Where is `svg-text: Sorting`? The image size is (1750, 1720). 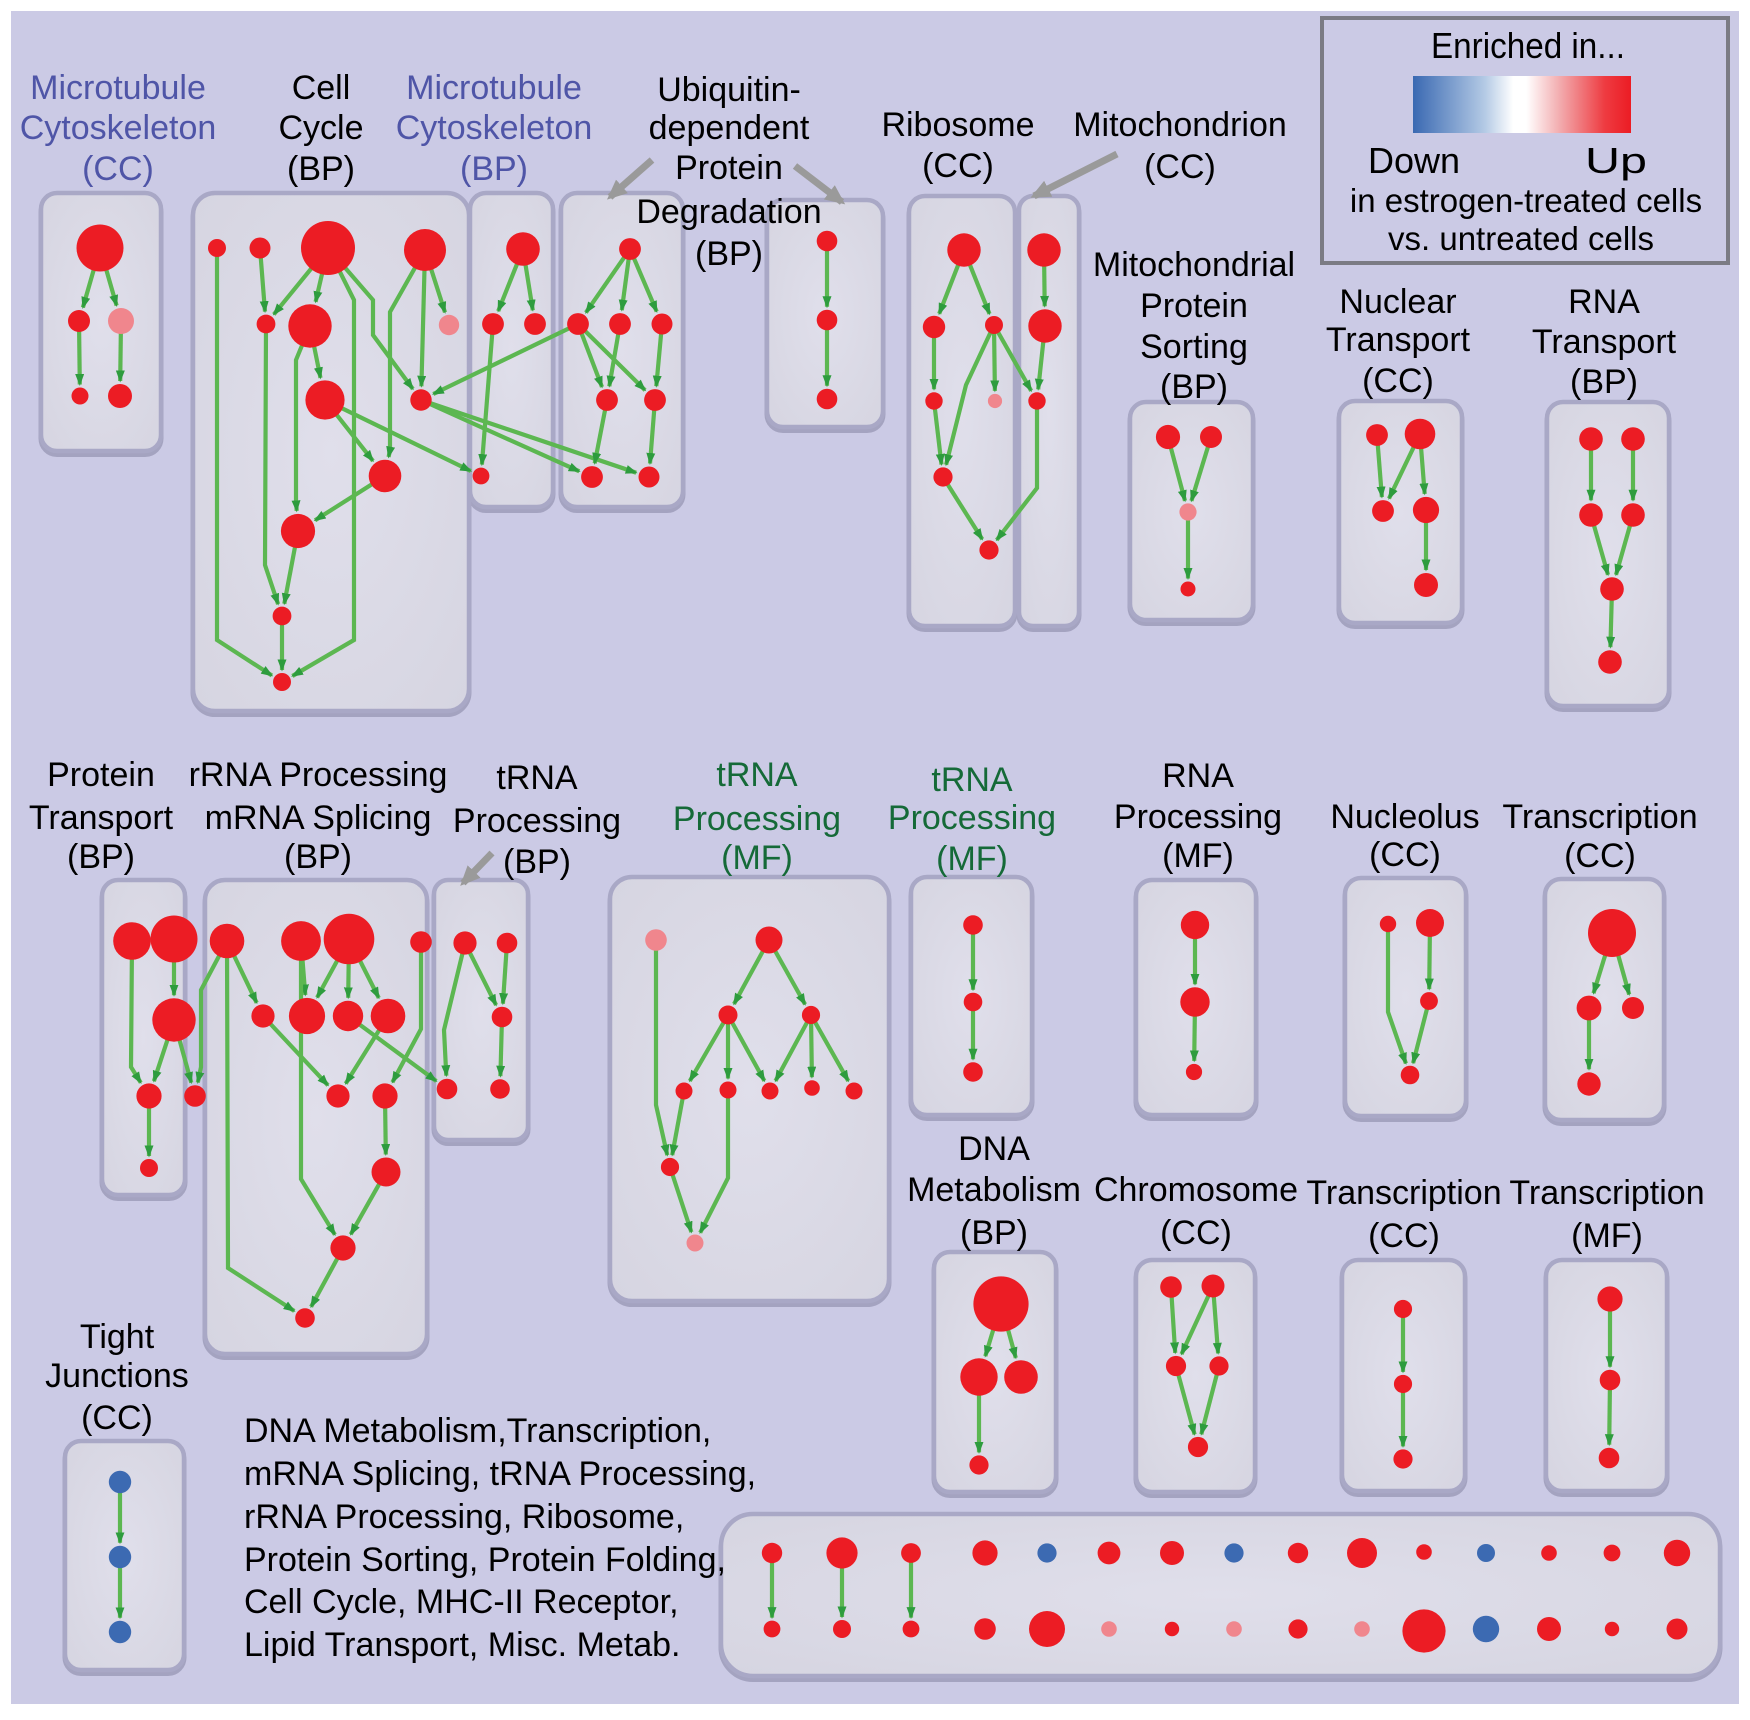 svg-text: Sorting is located at coordinates (1194, 347).